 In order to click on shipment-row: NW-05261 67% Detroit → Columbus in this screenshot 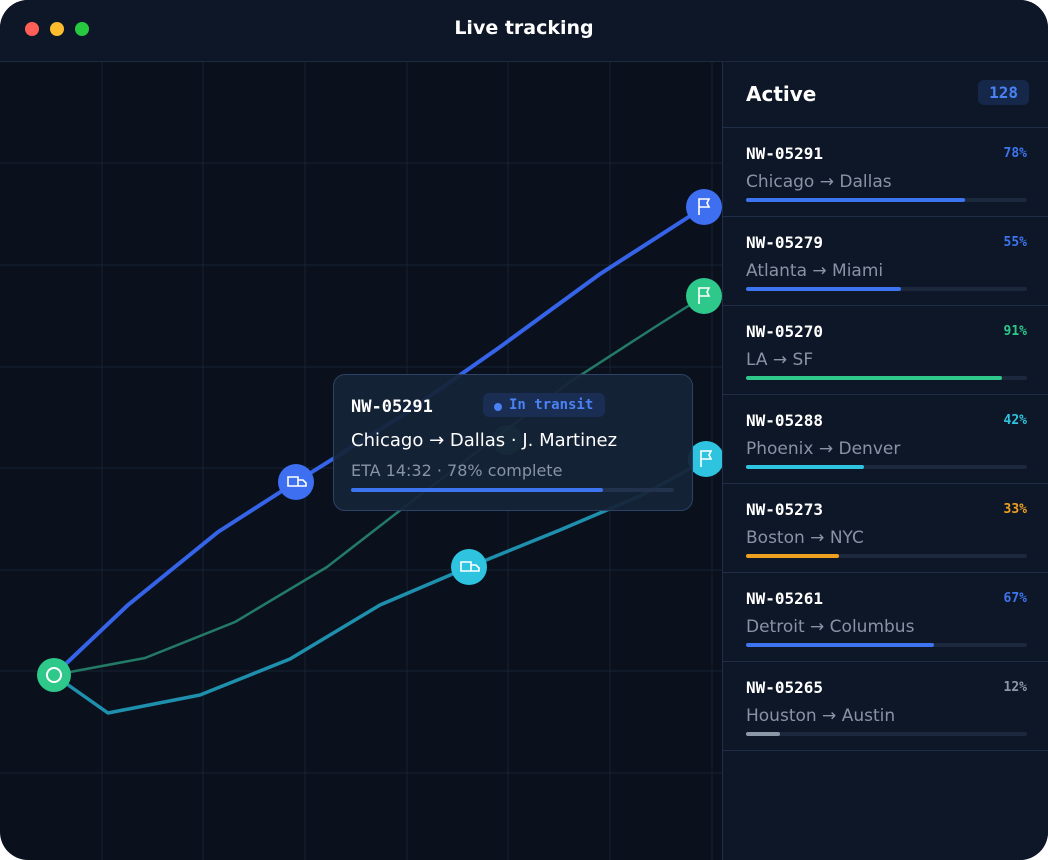, I will do `click(885, 617)`.